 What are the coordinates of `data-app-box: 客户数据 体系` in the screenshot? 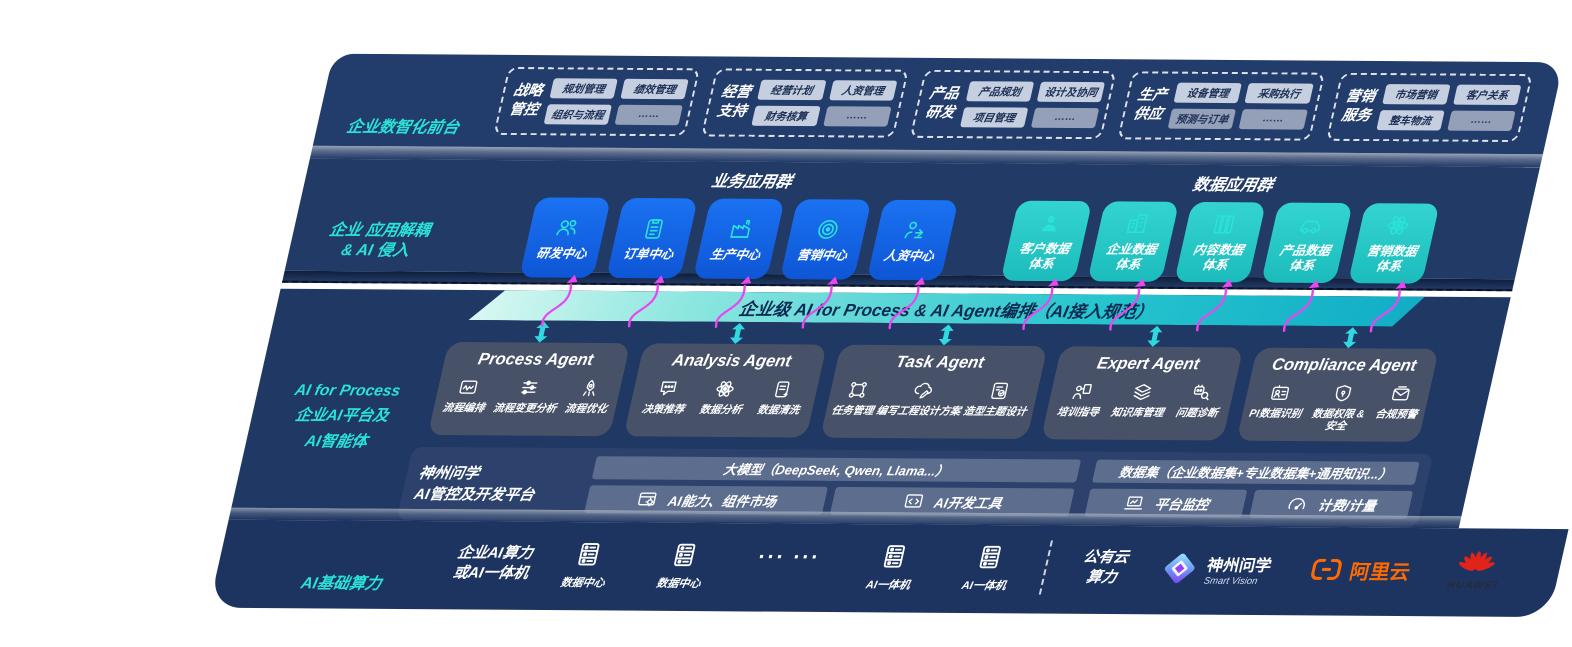 It's located at (1046, 265).